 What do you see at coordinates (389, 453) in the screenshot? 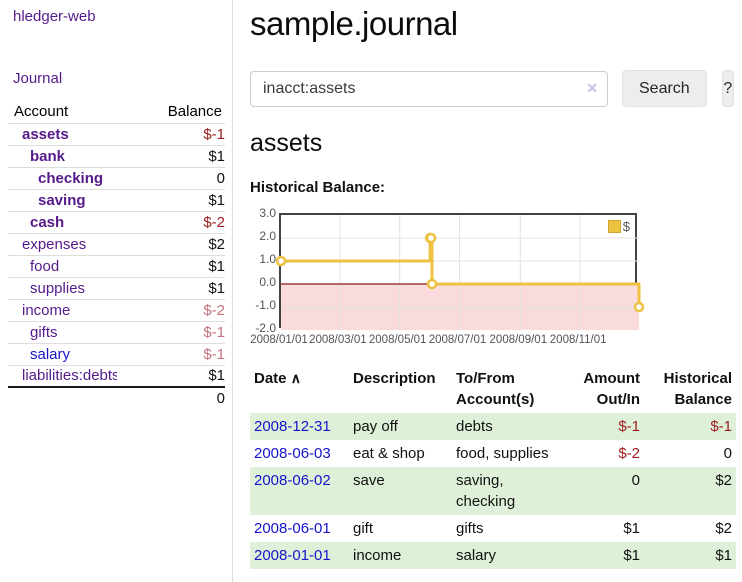
I see `transaction-description: eat & shop` at bounding box center [389, 453].